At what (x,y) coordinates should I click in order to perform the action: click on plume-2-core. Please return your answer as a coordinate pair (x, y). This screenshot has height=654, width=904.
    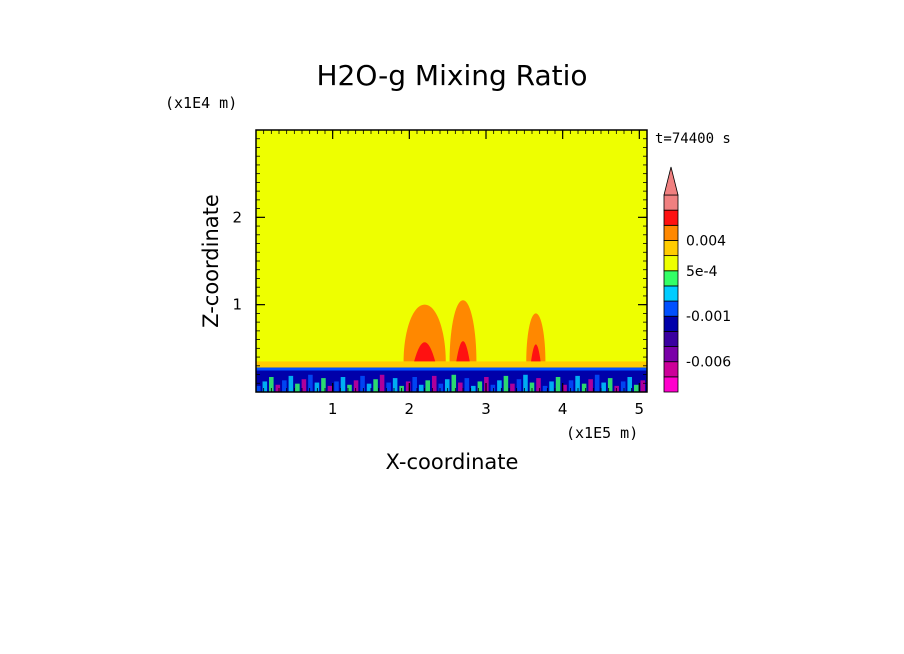
    Looking at the image, I should click on (463, 351).